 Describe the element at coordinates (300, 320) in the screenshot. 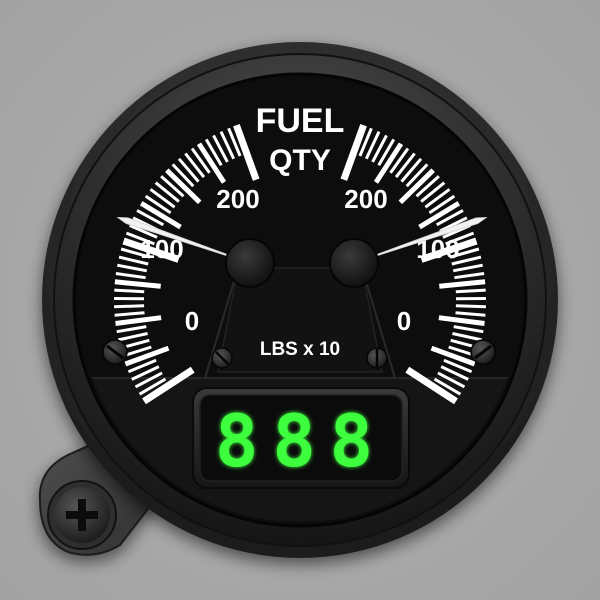

I see `center-wedge` at that location.